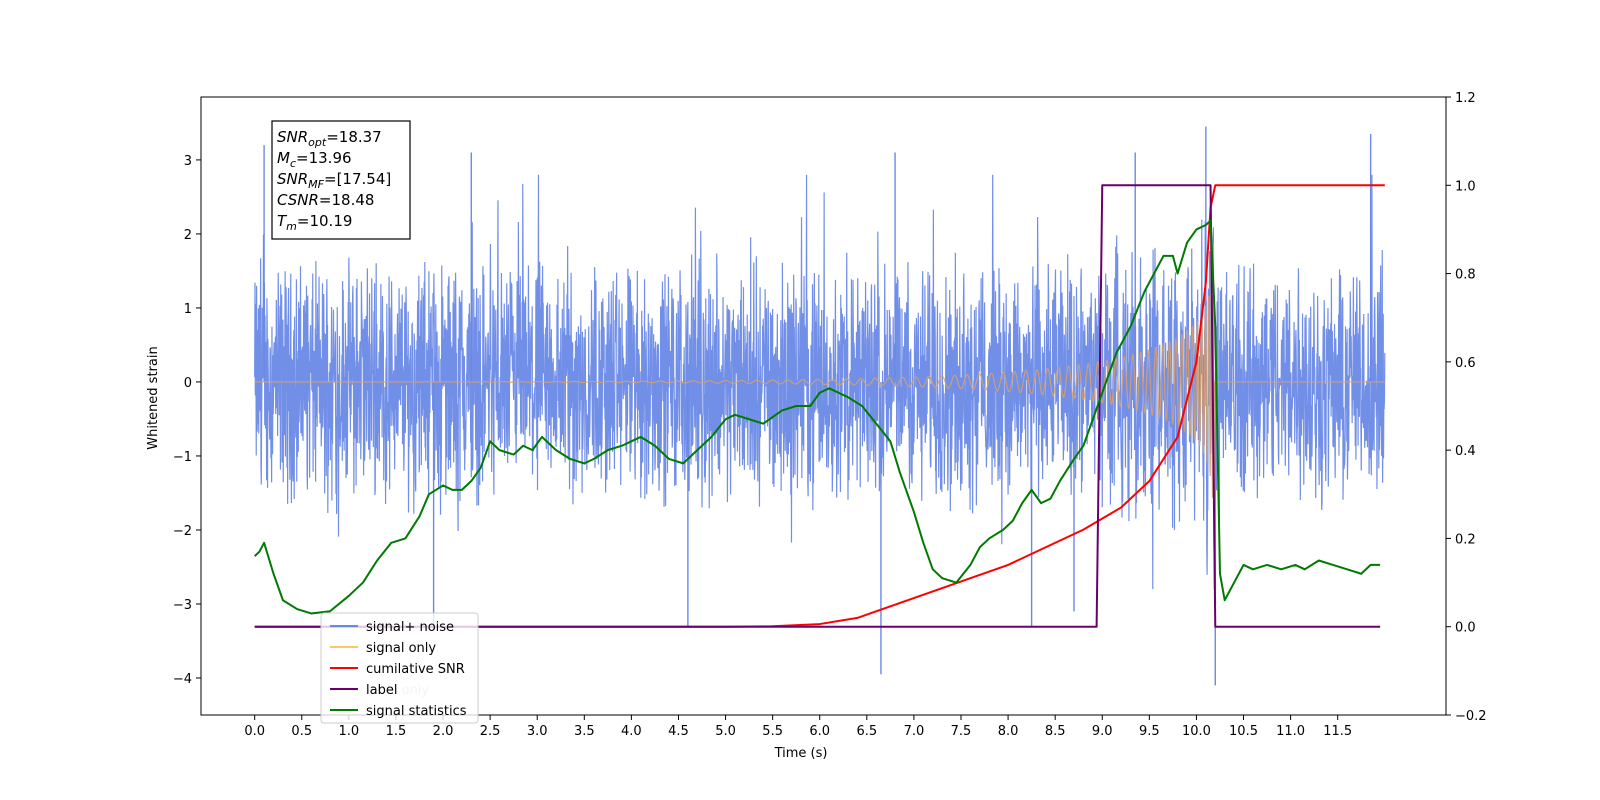  Describe the element at coordinates (325, 200) in the screenshot. I see `annotation-line: CSNR=18.48` at that location.